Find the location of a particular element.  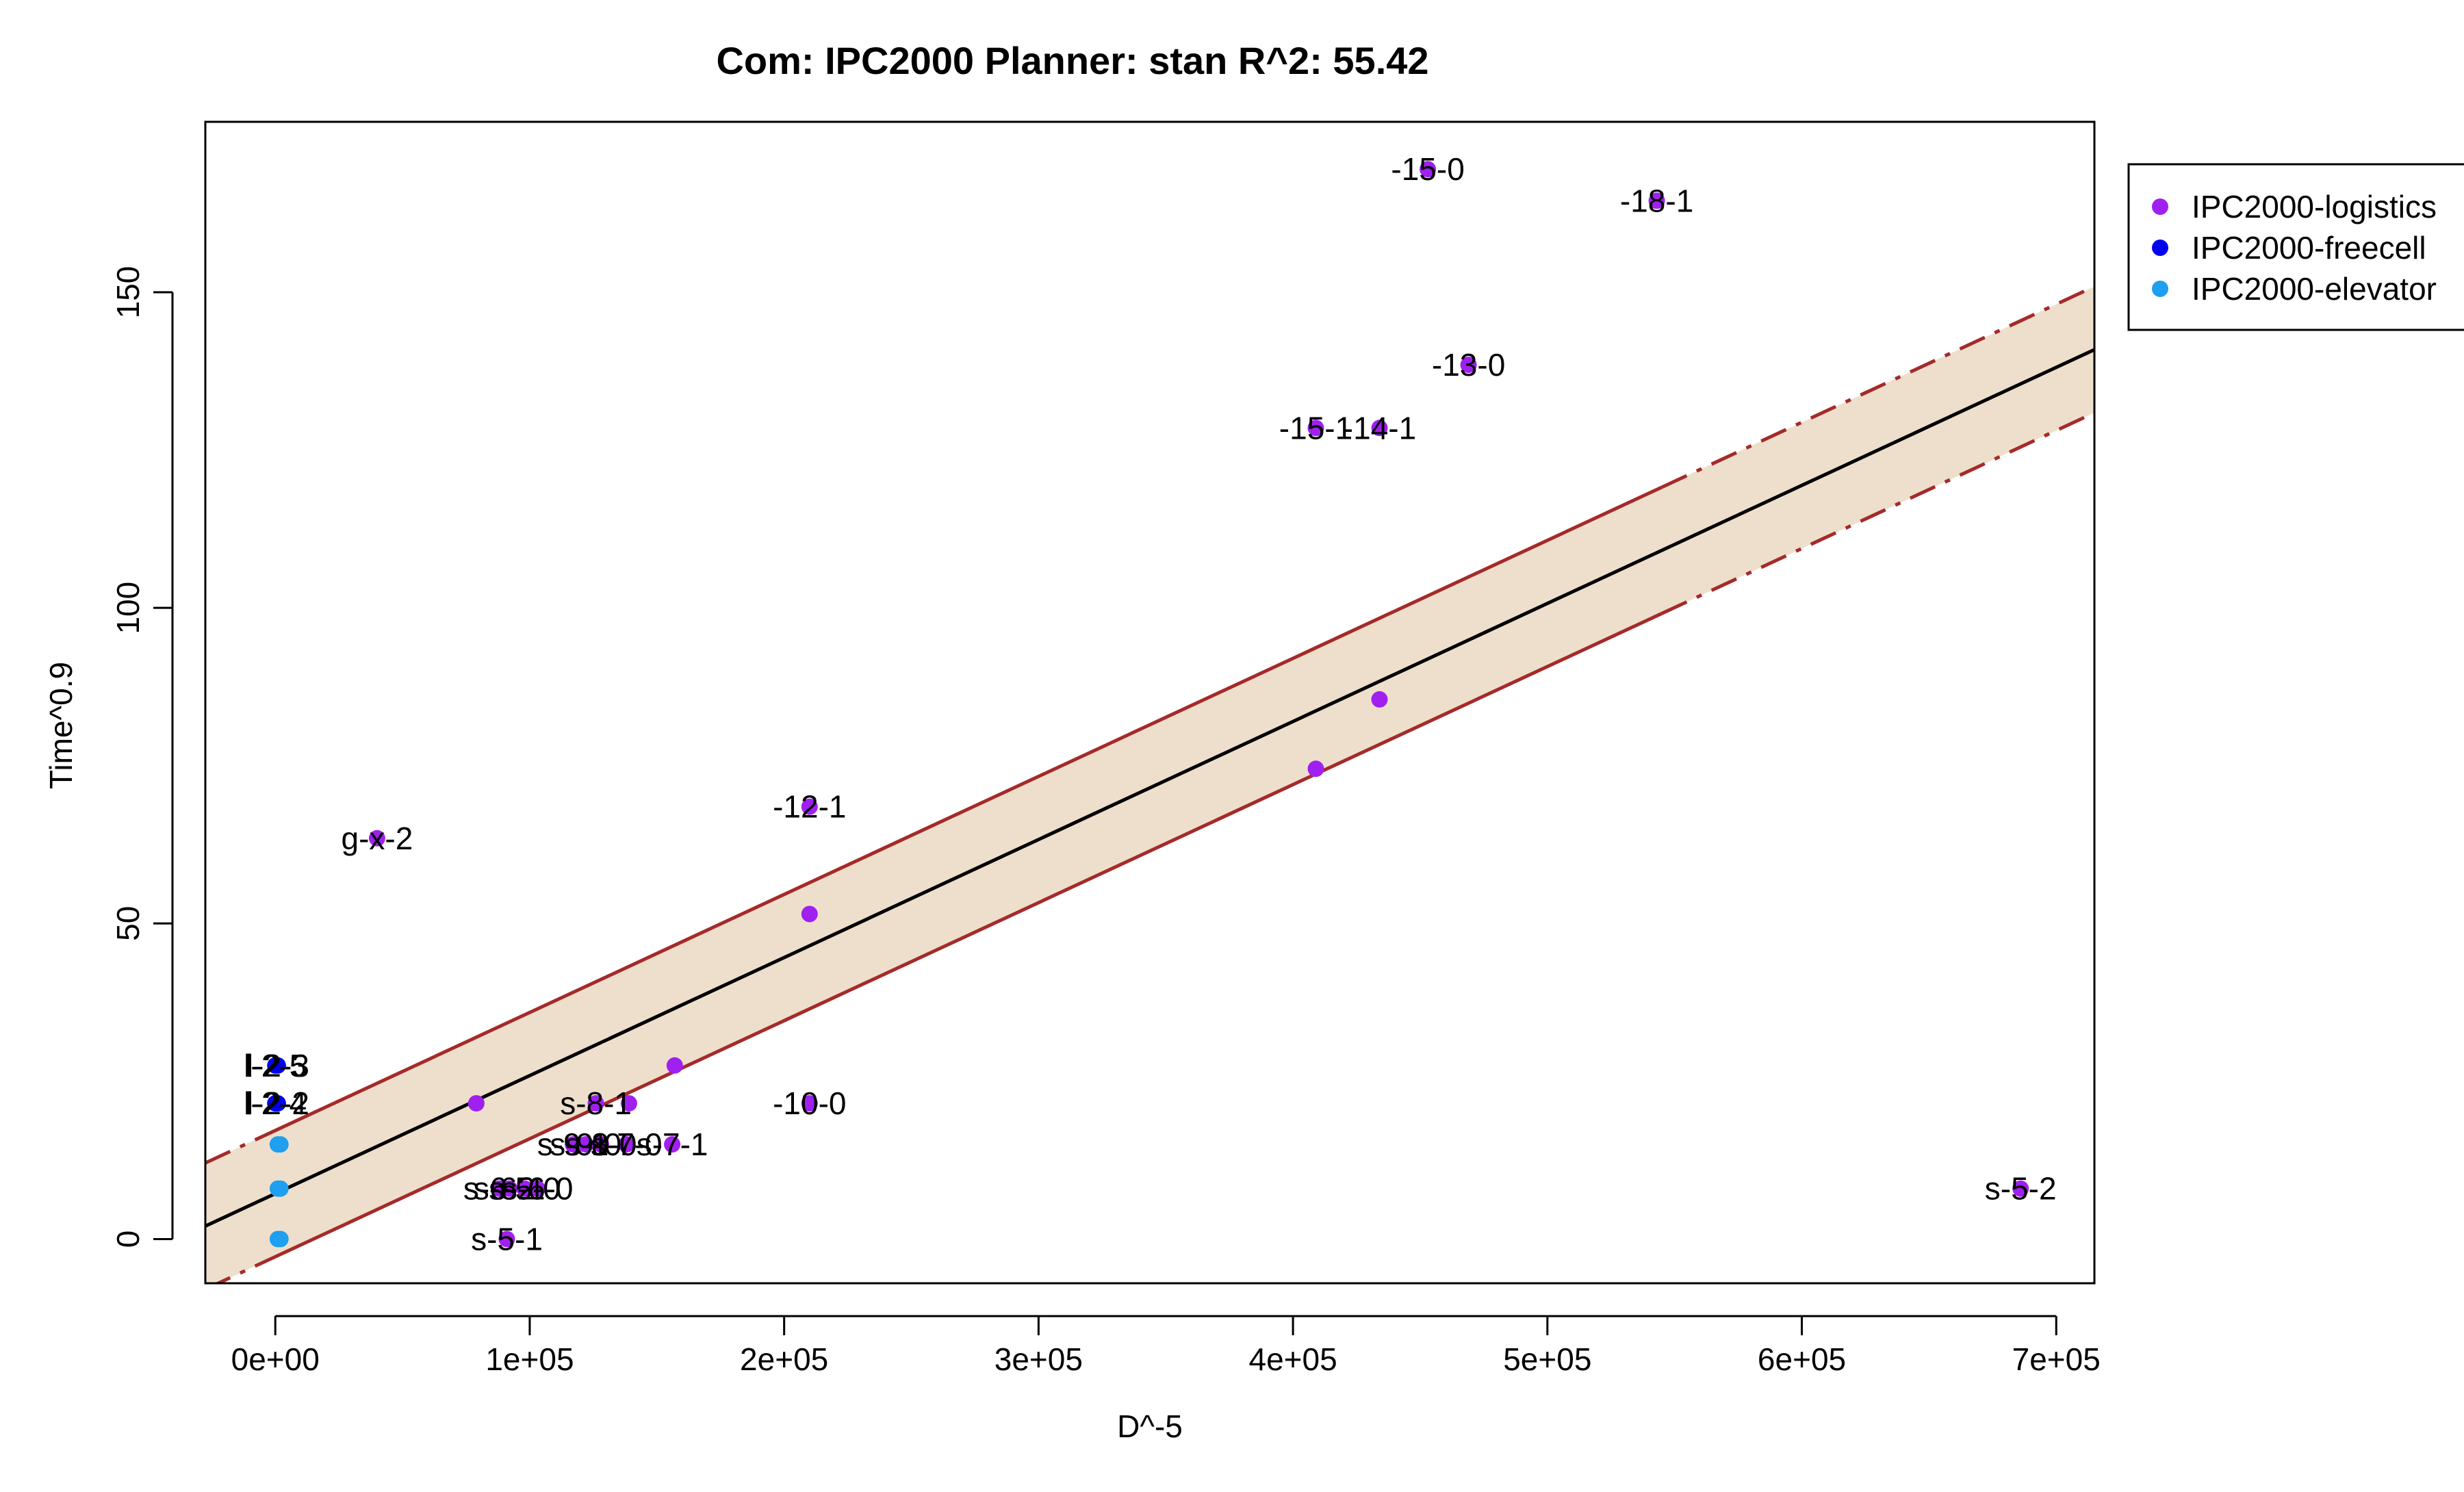

point-label: -18-1 is located at coordinates (1657, 201).